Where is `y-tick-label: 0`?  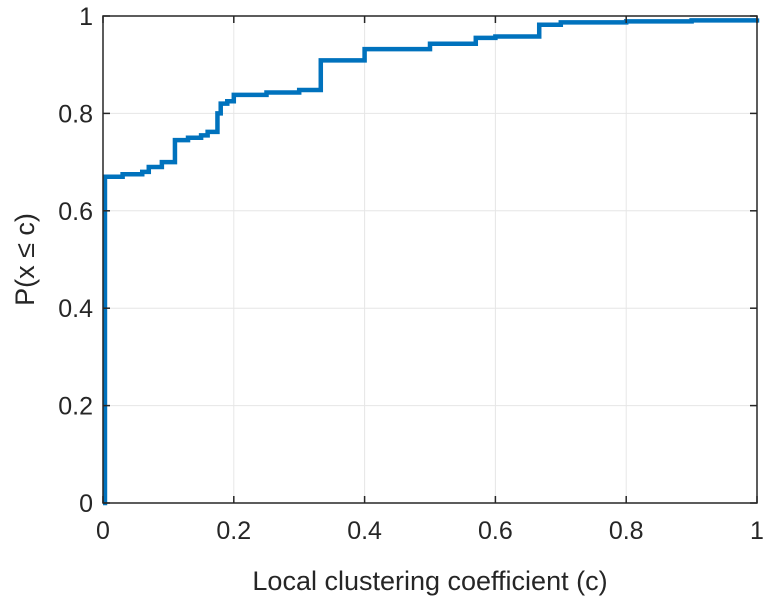
y-tick-label: 0 is located at coordinates (86, 504).